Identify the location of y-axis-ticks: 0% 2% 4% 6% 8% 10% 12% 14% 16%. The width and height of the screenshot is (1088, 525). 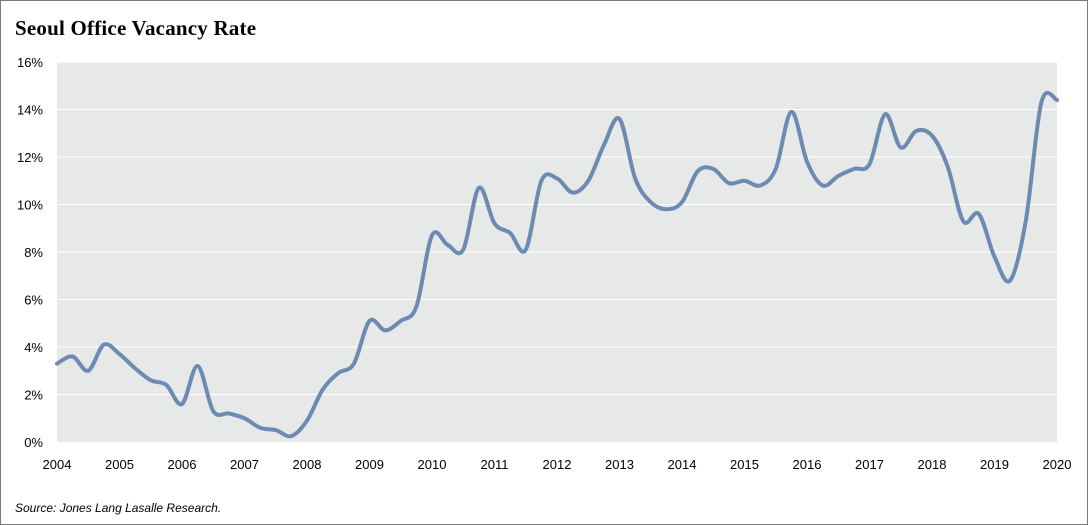
(30, 252).